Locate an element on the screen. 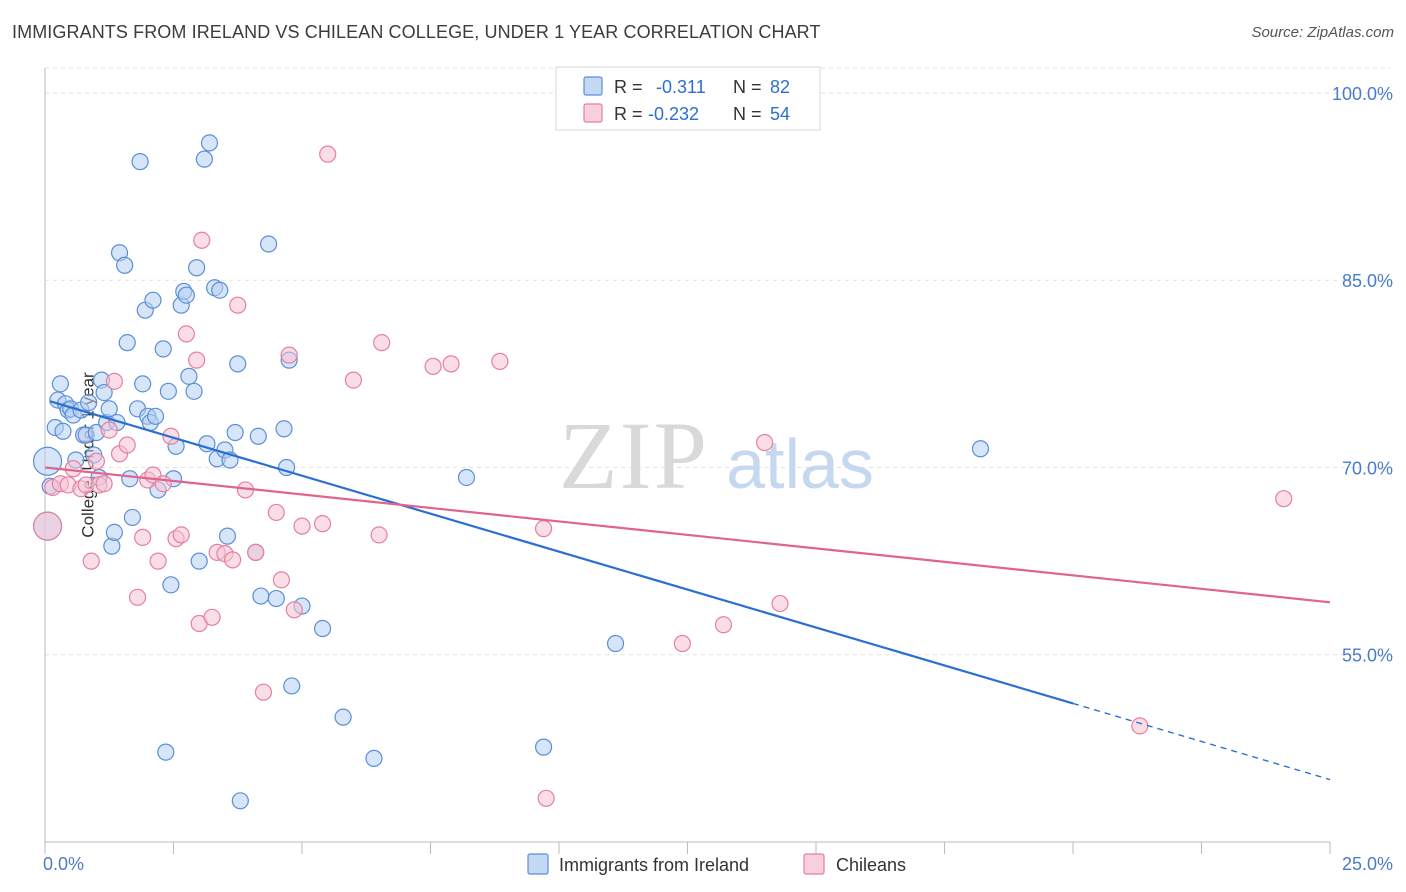 This screenshot has height=892, width=1406. legend-series: Immigrants from Ireland Chileans is located at coordinates (716, 864).